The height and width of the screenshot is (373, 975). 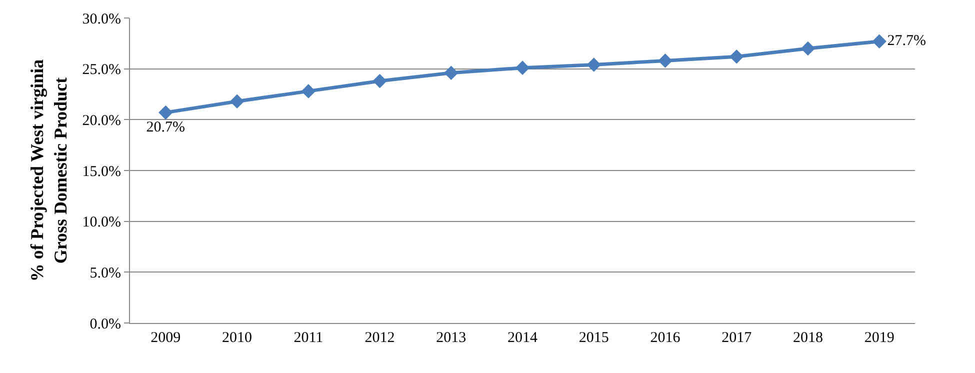 What do you see at coordinates (165, 338) in the screenshot?
I see `x-tick-label: 2009` at bounding box center [165, 338].